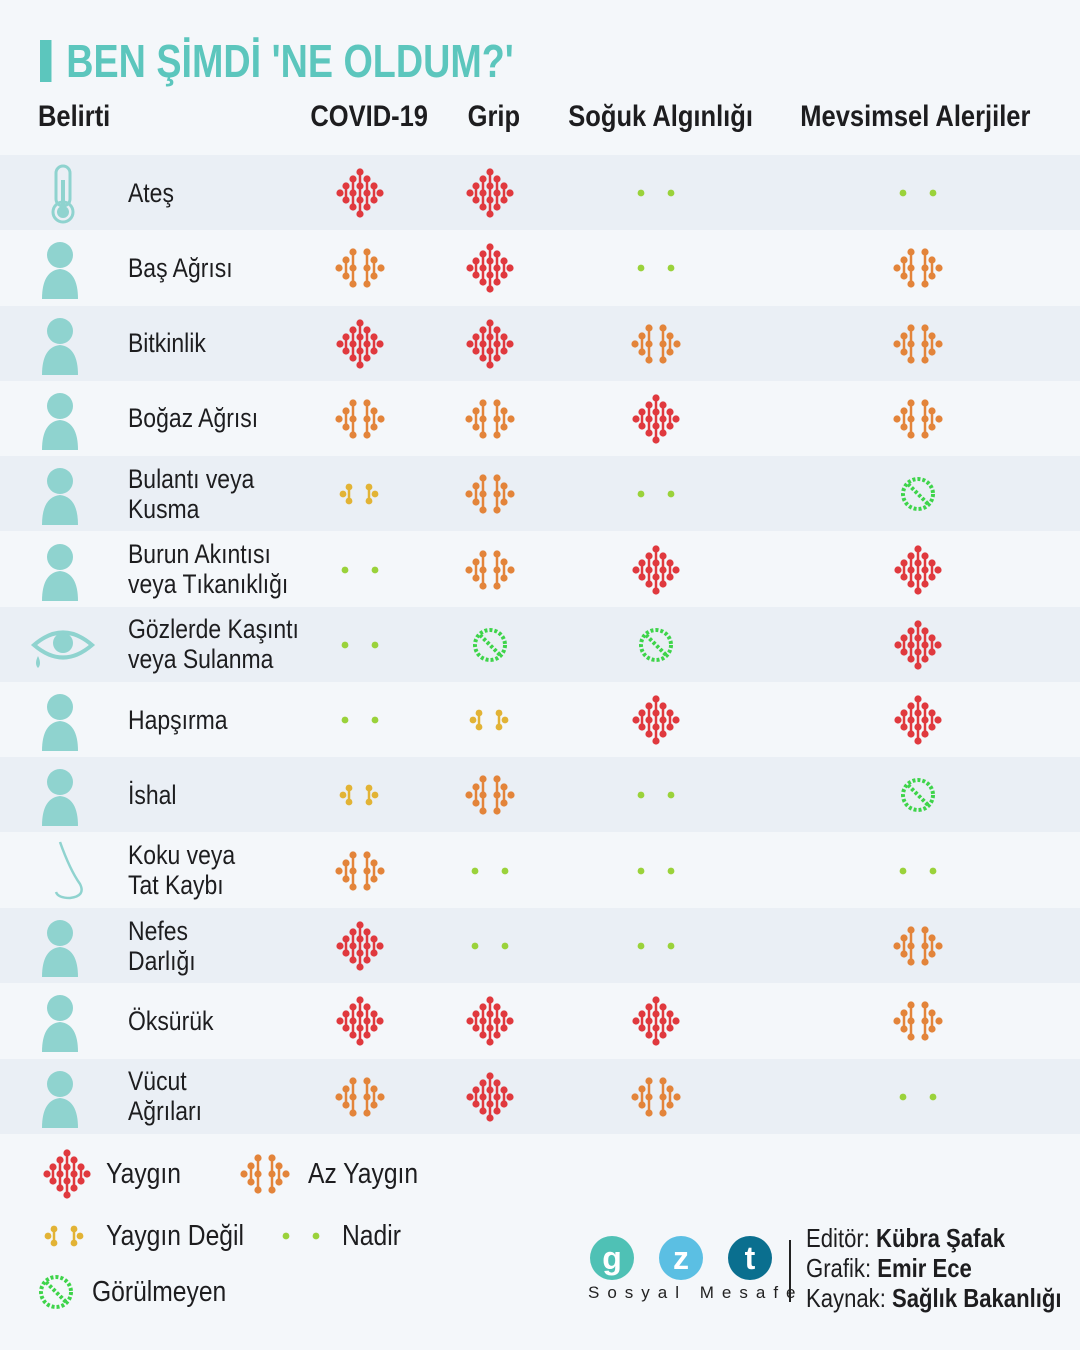 This screenshot has height=1350, width=1080. Describe the element at coordinates (60, 1024) in the screenshot. I see `cough-icon` at that location.